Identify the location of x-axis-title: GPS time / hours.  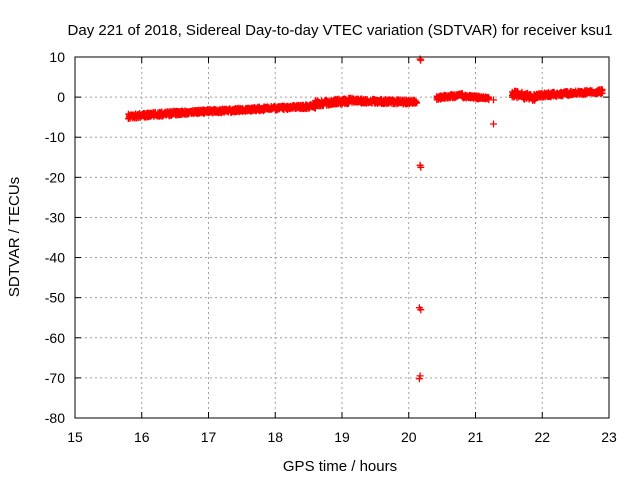
(340, 466).